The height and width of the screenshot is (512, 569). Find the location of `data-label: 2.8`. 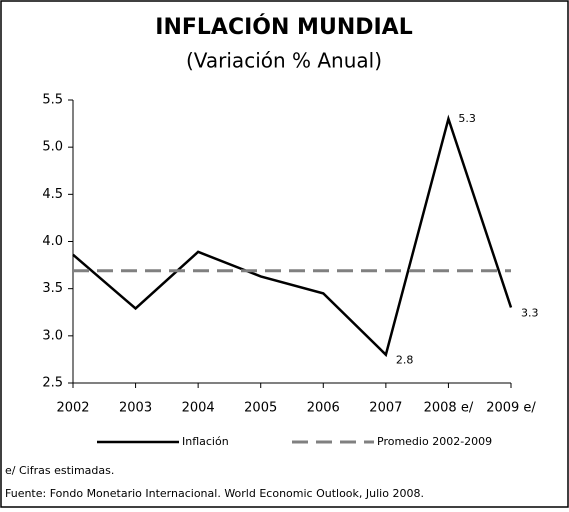

data-label: 2.8 is located at coordinates (405, 360).